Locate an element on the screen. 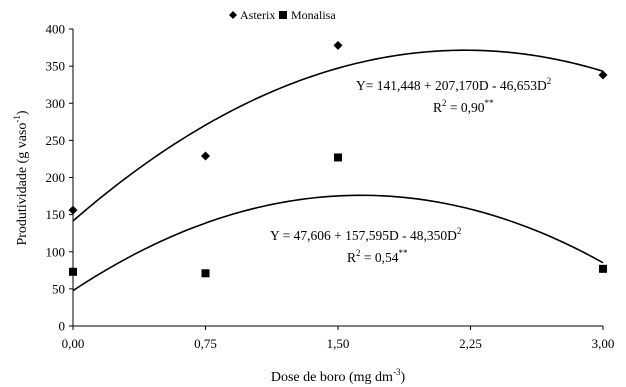 This screenshot has height=387, width=626. legend-marker-diamond is located at coordinates (233, 15).